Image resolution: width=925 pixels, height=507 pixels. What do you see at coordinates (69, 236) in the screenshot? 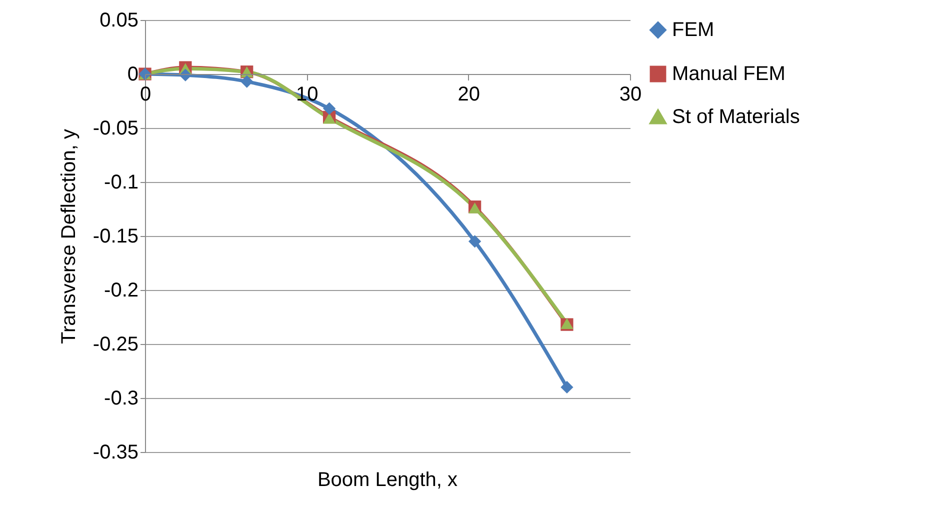
I see `y-axis-title: Transverse Deflection, y` at bounding box center [69, 236].